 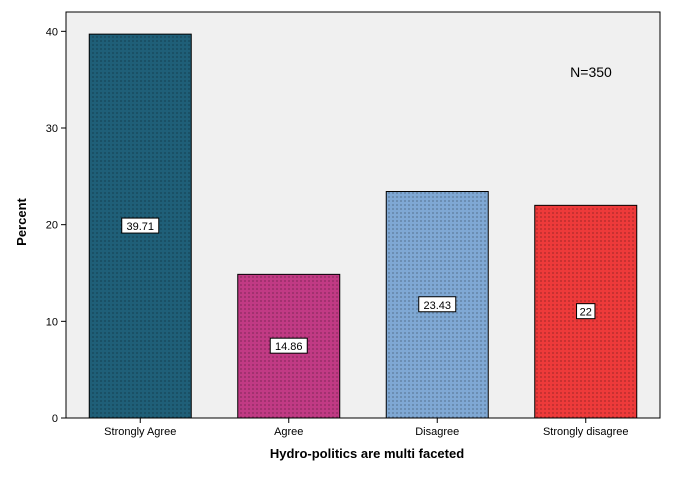 I want to click on x-tick-label: Disagree, so click(x=437, y=432).